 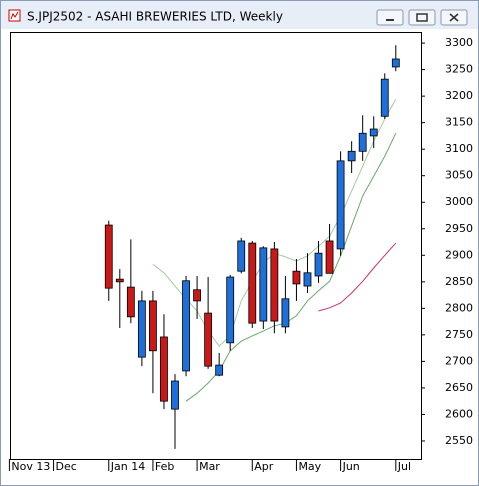 I want to click on maximize-button, so click(x=422, y=17).